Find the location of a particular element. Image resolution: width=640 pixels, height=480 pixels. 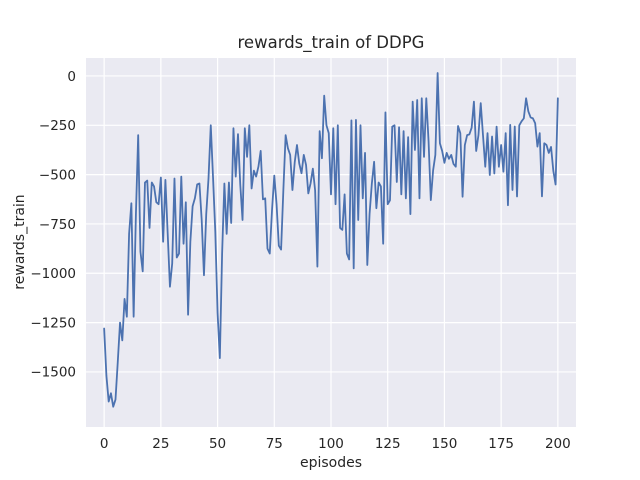

x-tick-label: 0 is located at coordinates (104, 444).